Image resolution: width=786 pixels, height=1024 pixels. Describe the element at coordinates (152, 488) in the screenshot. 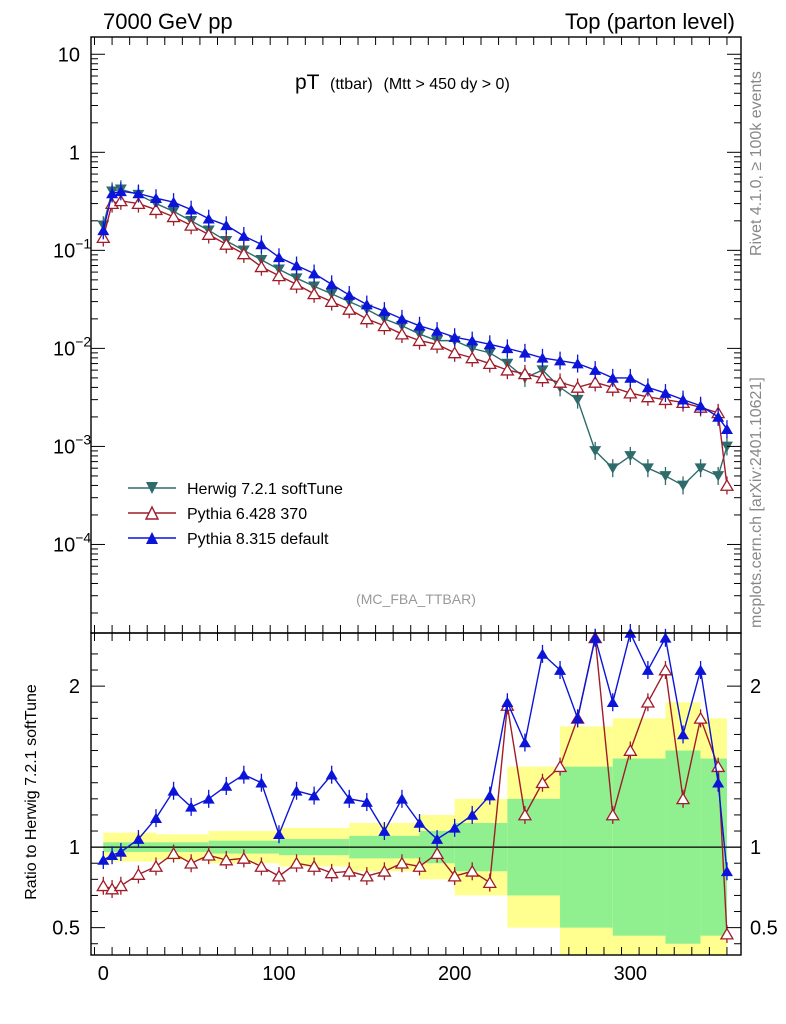

I see `legend-marker-herwig` at that location.